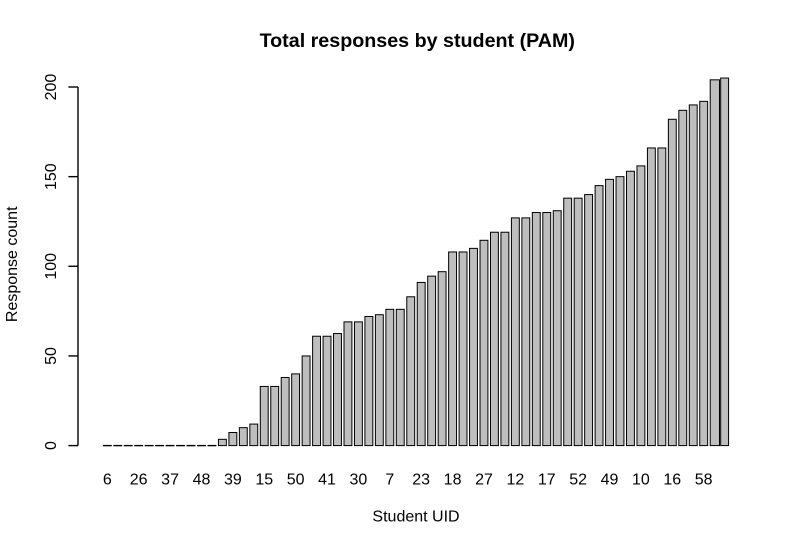  Describe the element at coordinates (233, 480) in the screenshot. I see `svg-text: 39` at that location.